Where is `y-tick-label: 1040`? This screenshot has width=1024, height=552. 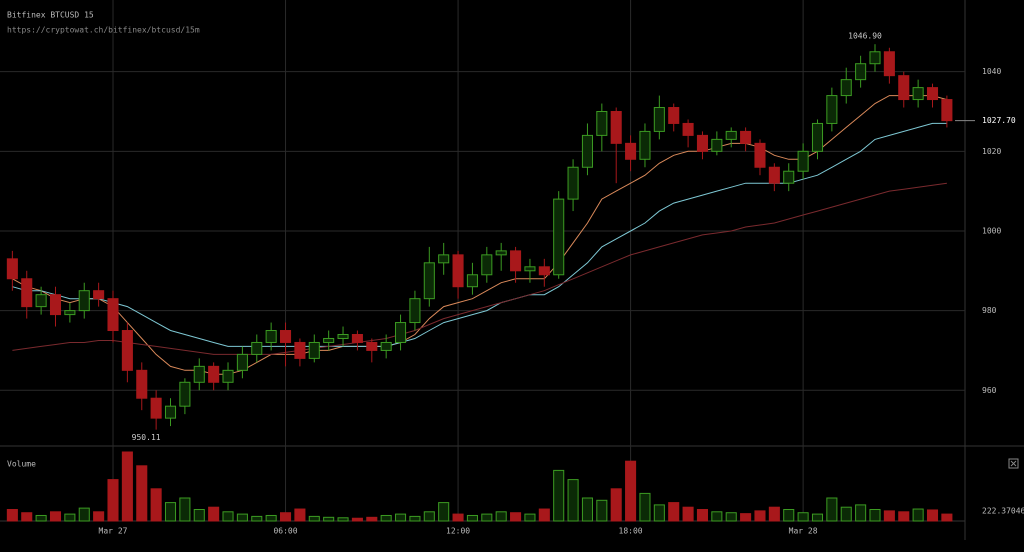
y-tick-label: 1040 is located at coordinates (991, 71).